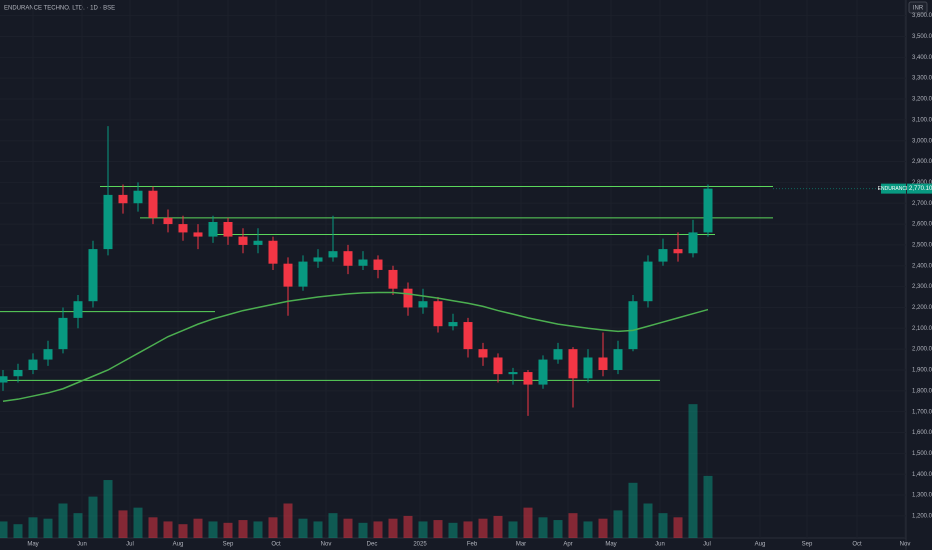 Image resolution: width=932 pixels, height=550 pixels. What do you see at coordinates (472, 545) in the screenshot?
I see `x-tick-label: Feb` at bounding box center [472, 545].